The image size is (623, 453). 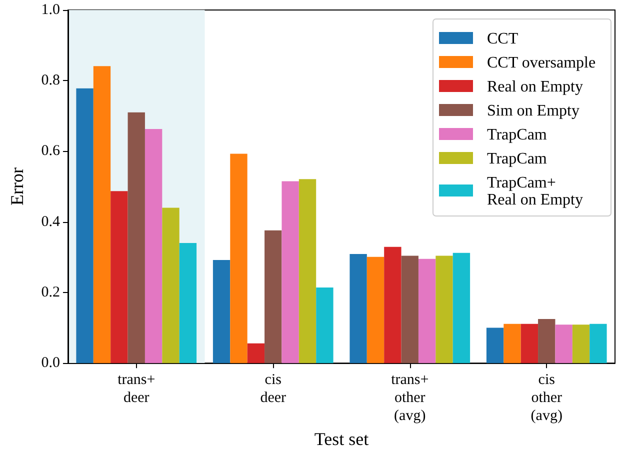 I want to click on x-tick-label: cis deer, so click(x=273, y=389).